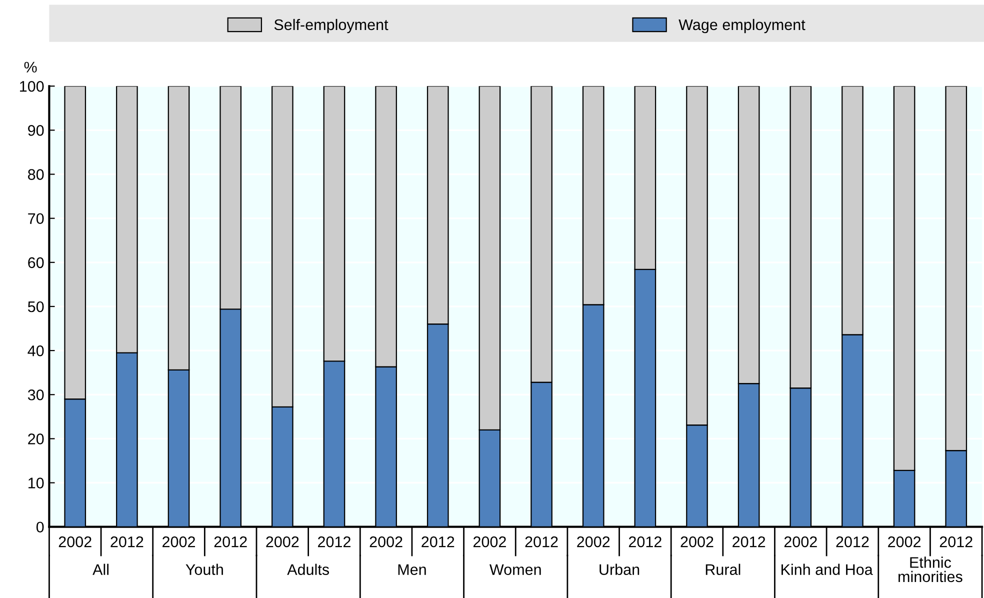 The image size is (984, 598). Describe the element at coordinates (32, 86) in the screenshot. I see `y-tick-label: 100` at that location.